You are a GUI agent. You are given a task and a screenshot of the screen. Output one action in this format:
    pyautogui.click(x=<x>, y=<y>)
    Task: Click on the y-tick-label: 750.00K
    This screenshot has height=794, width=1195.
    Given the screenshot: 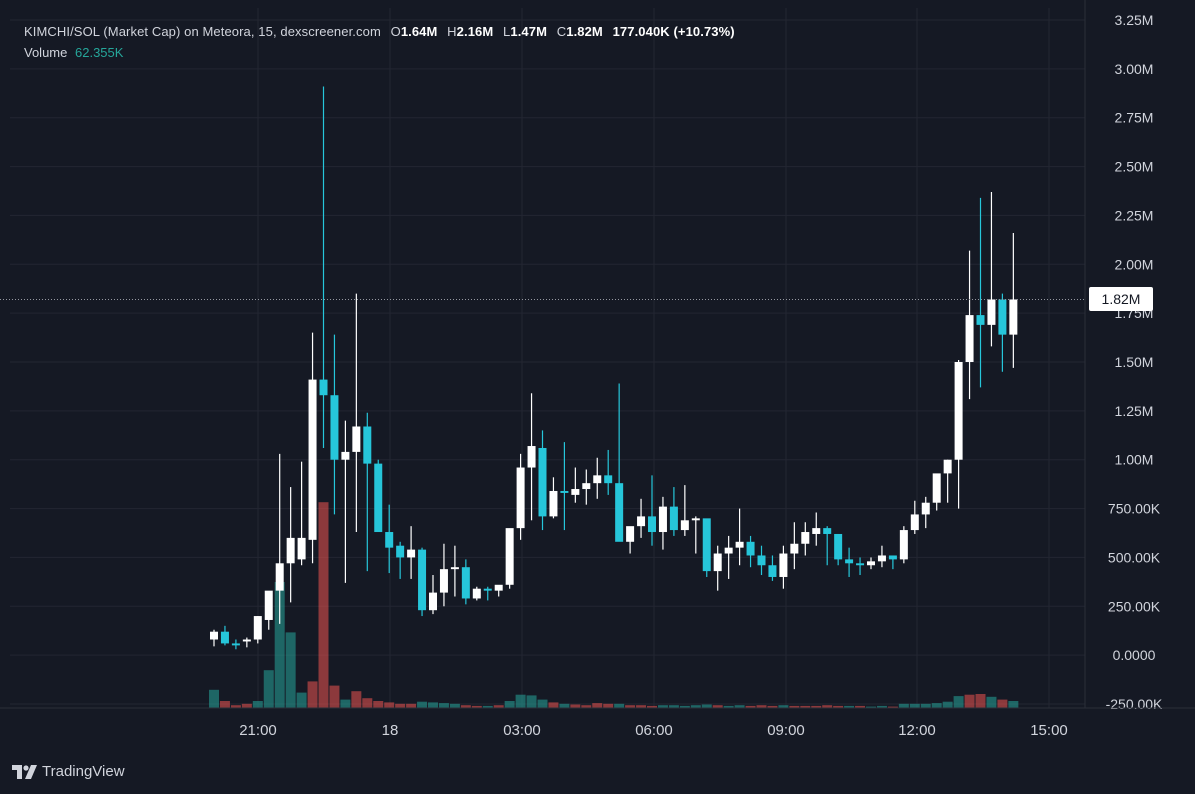 What is the action you would take?
    pyautogui.click(x=1134, y=509)
    